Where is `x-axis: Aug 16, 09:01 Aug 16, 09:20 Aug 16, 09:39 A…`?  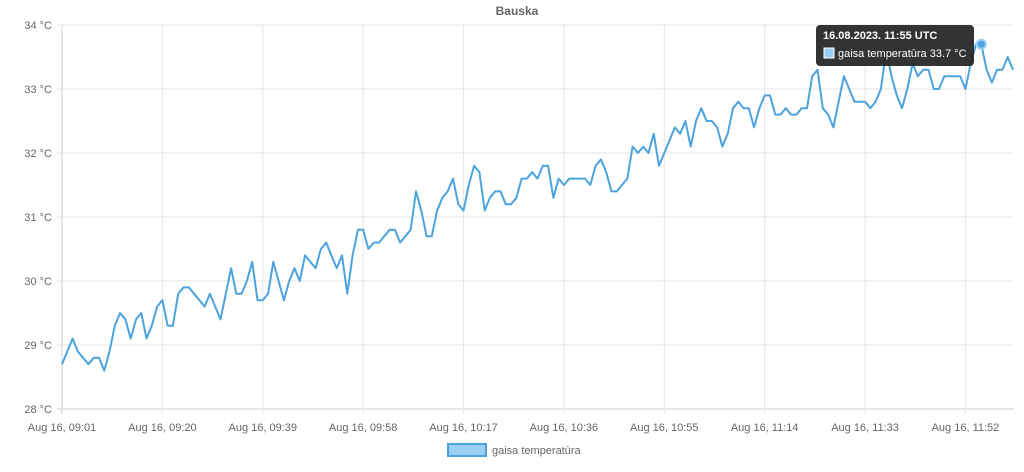
x-axis: Aug 16, 09:01 Aug 16, 09:20 Aug 16, 09:39 A… is located at coordinates (514, 428).